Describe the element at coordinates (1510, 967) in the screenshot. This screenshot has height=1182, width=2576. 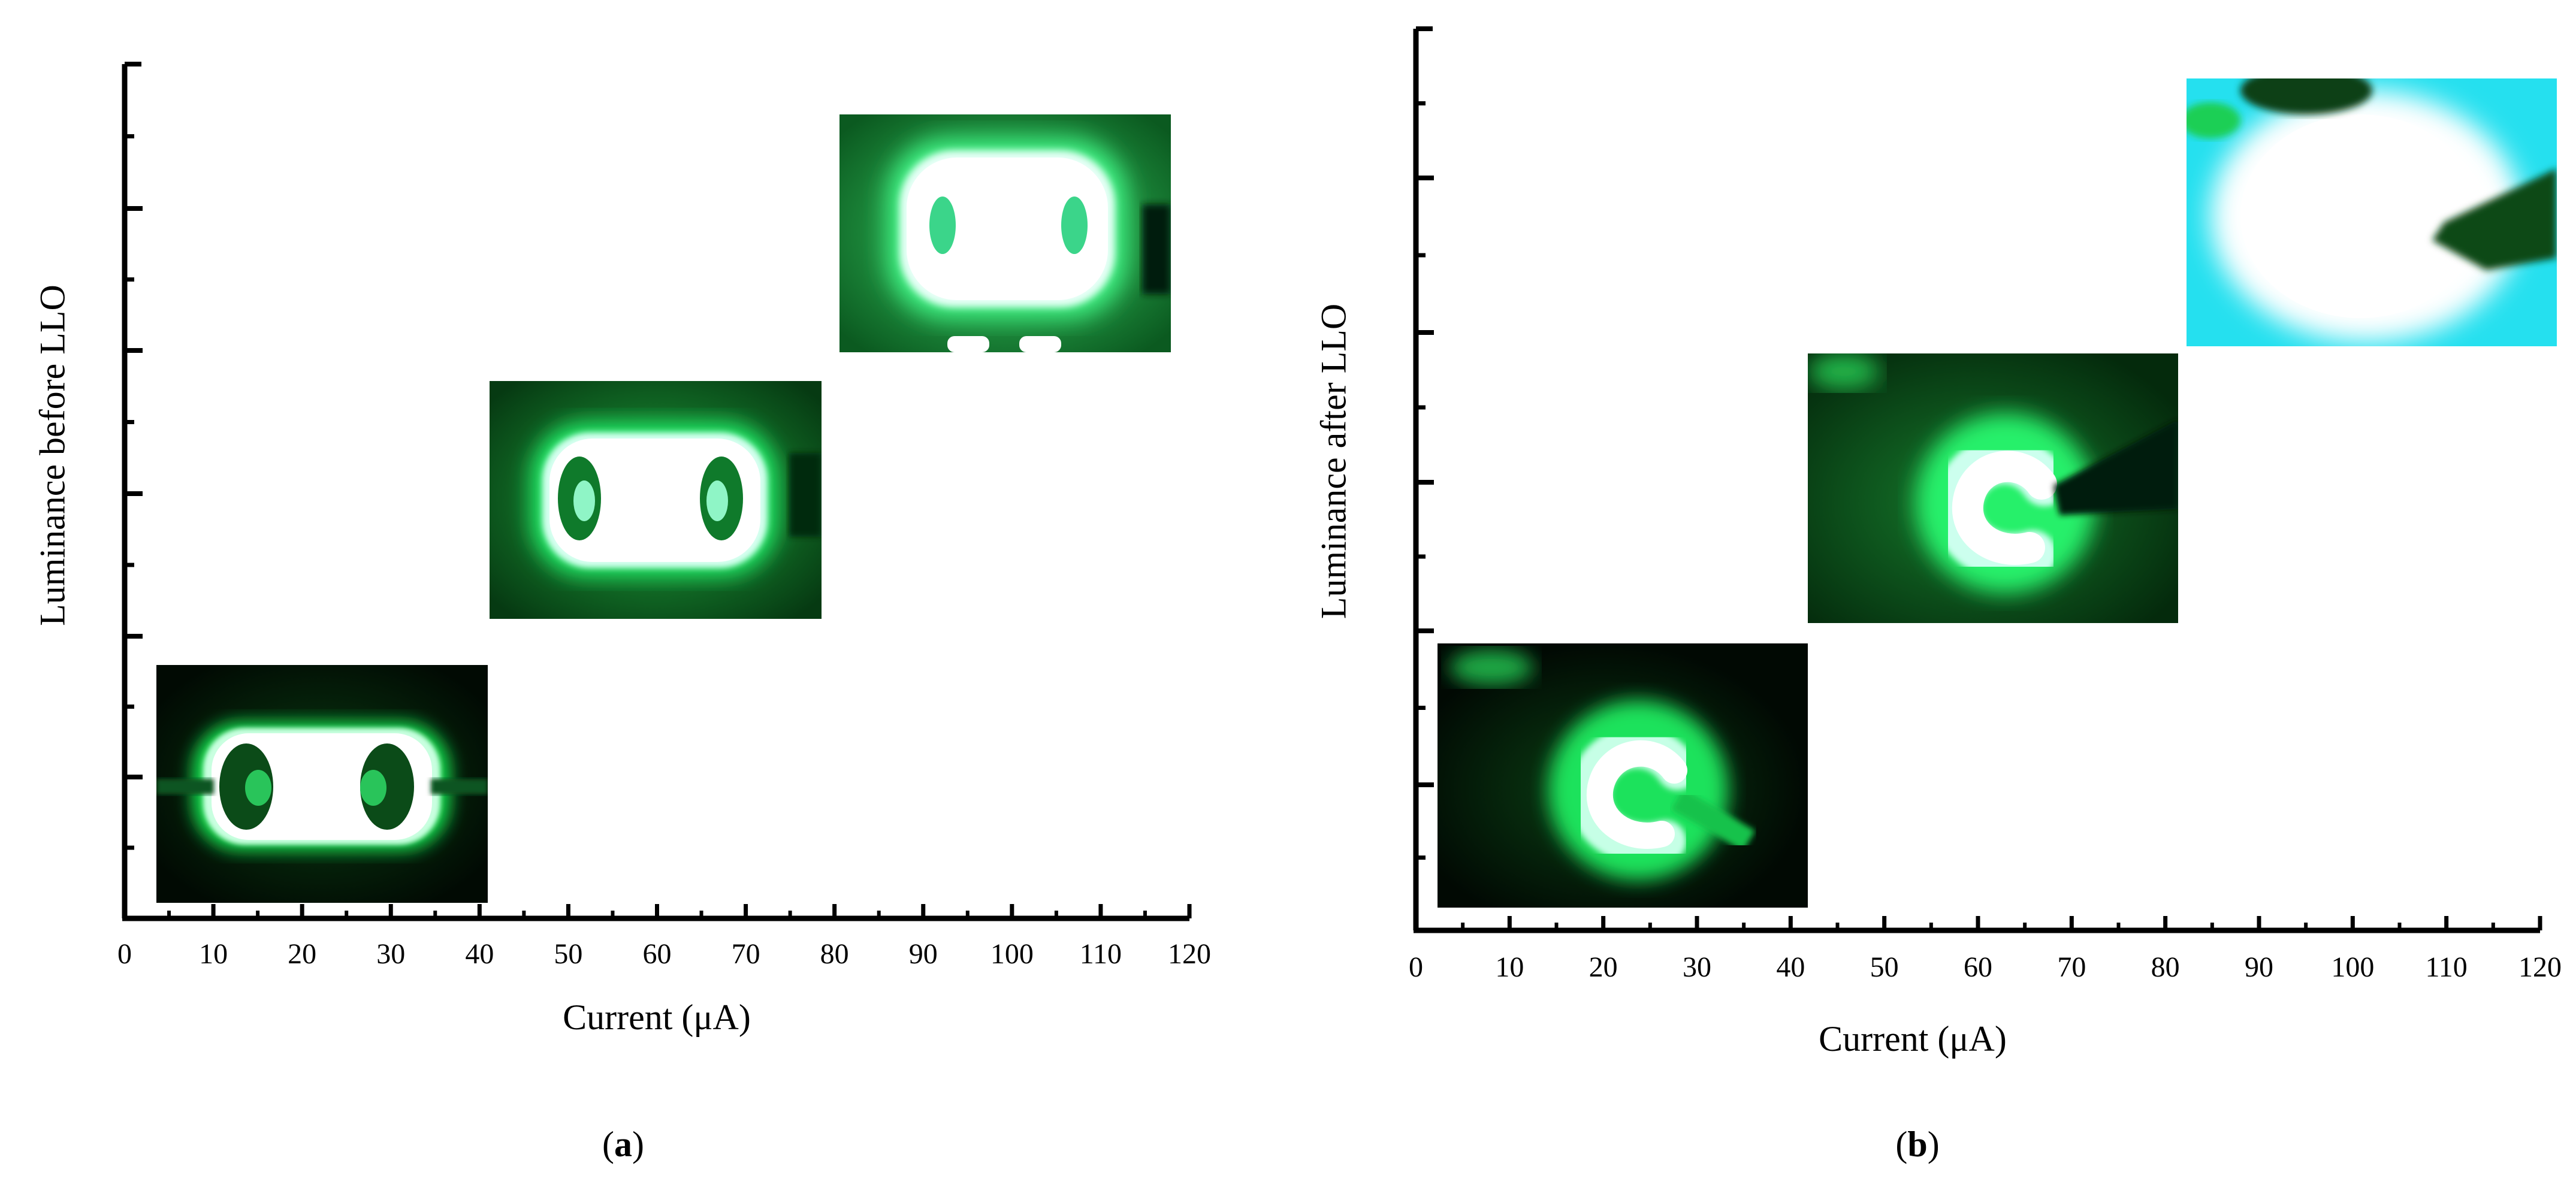
I see `x-tick-label-b: 10` at that location.